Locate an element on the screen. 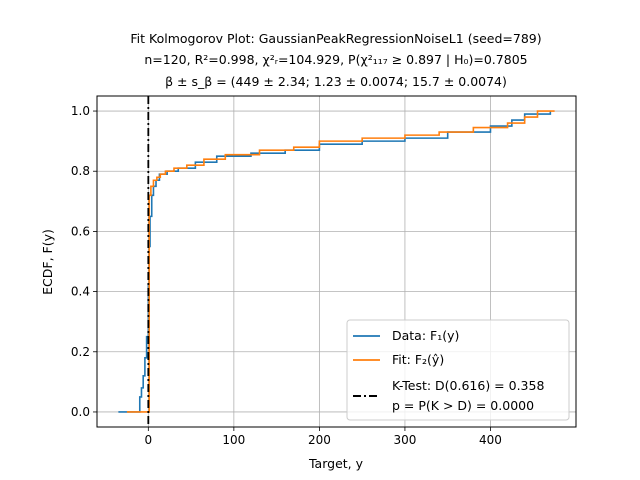  y-tick-label: 0.2 is located at coordinates (80, 352).